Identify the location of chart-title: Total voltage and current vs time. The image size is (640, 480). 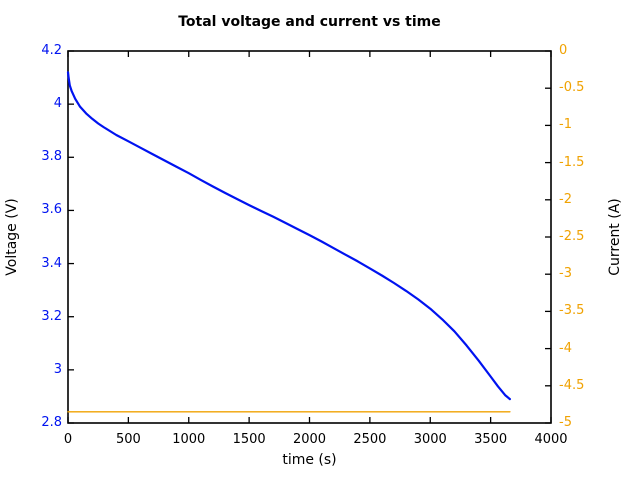
(309, 22).